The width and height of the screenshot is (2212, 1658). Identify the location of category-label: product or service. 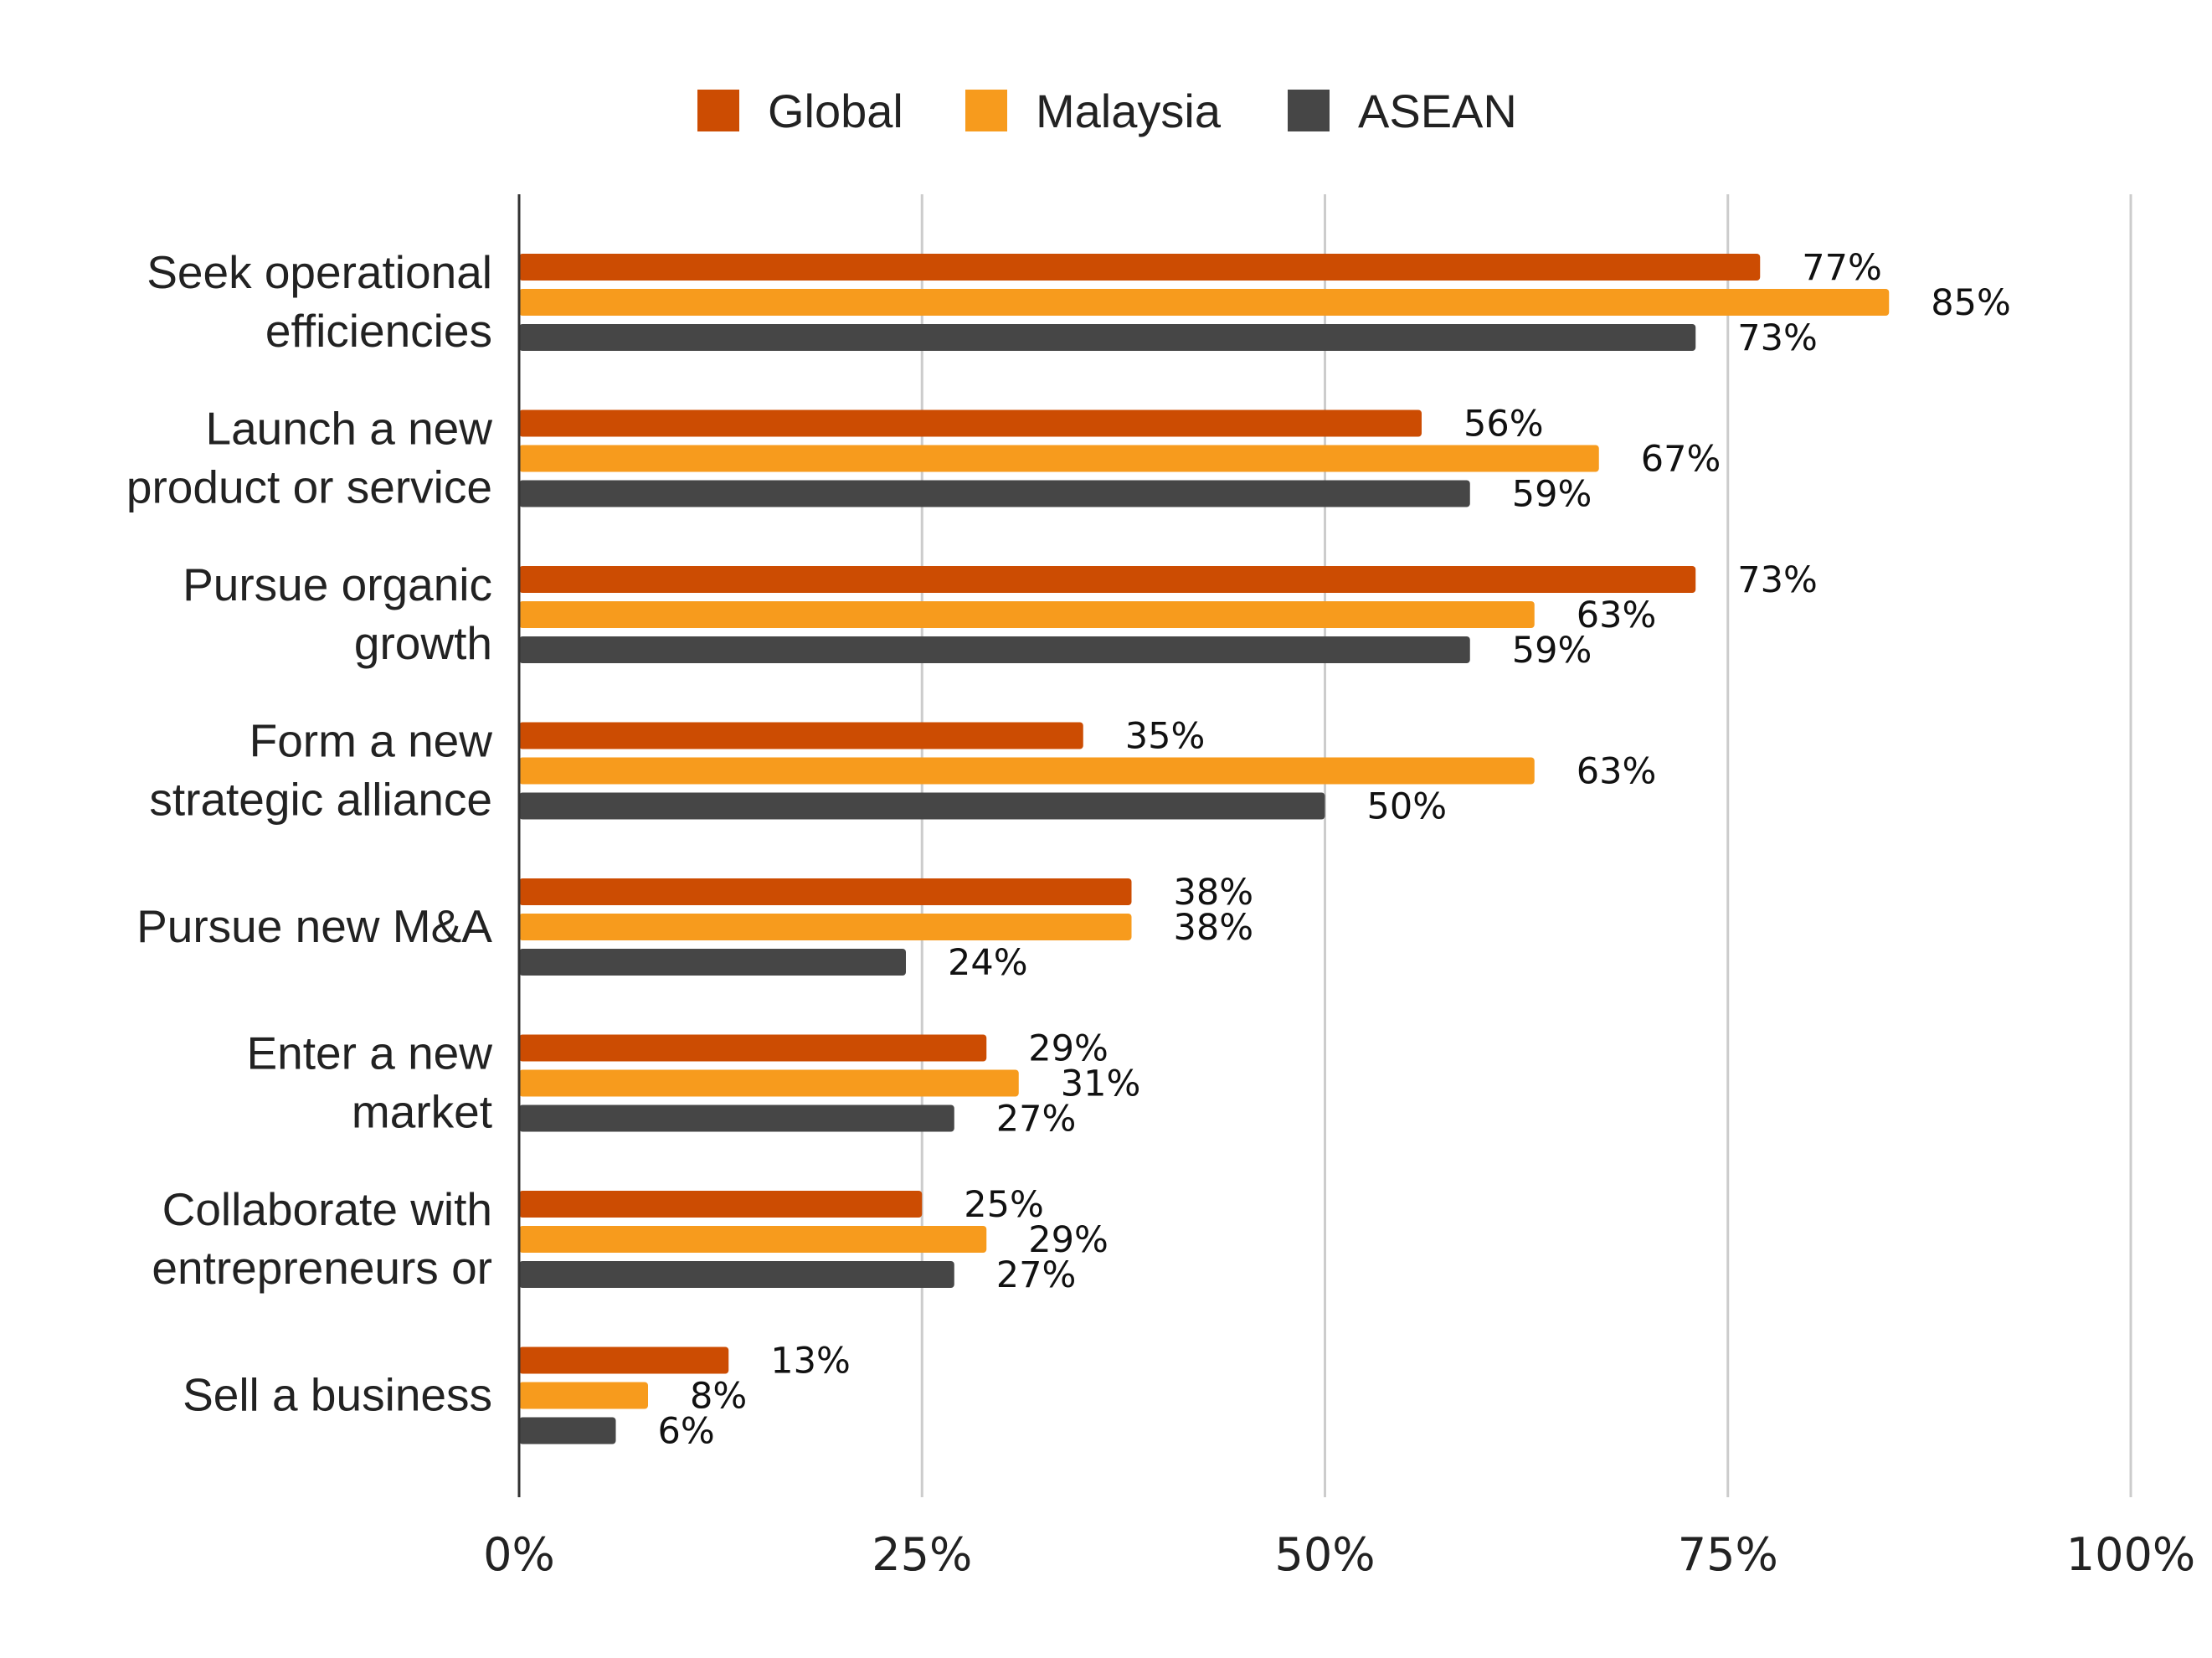
(309, 487).